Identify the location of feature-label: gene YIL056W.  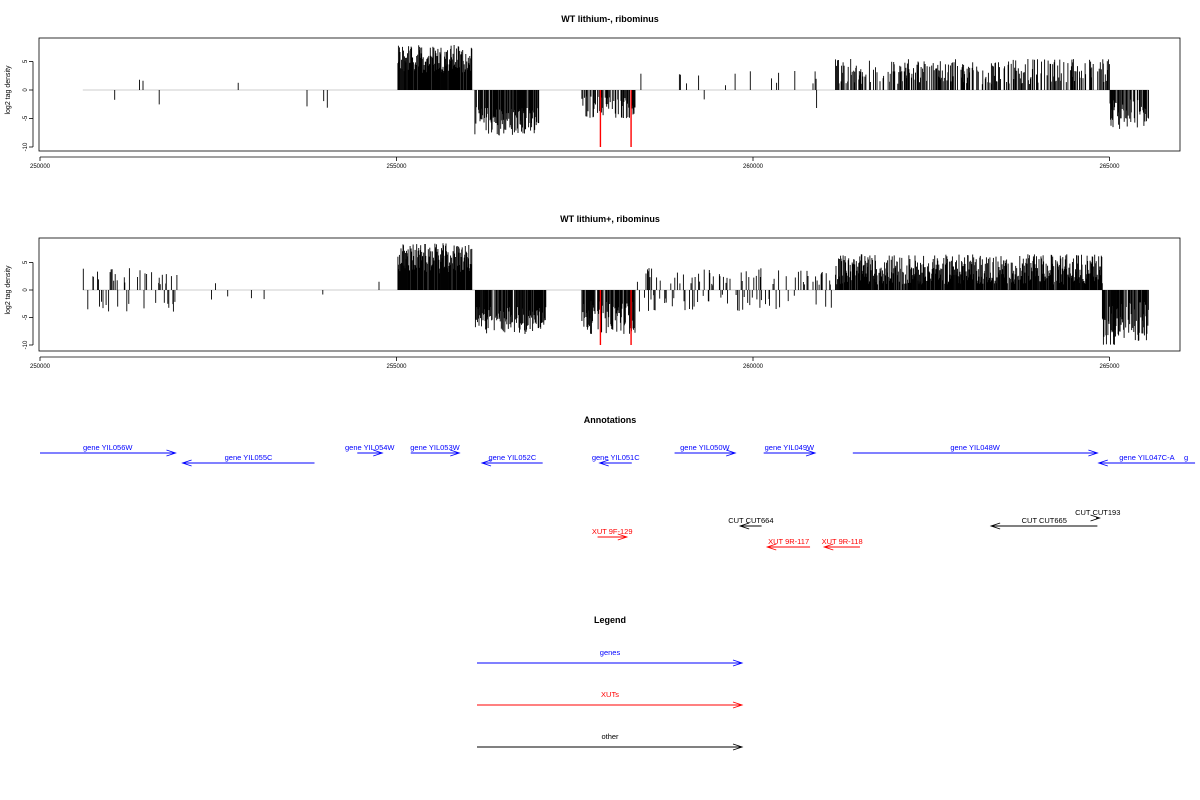
(108, 447).